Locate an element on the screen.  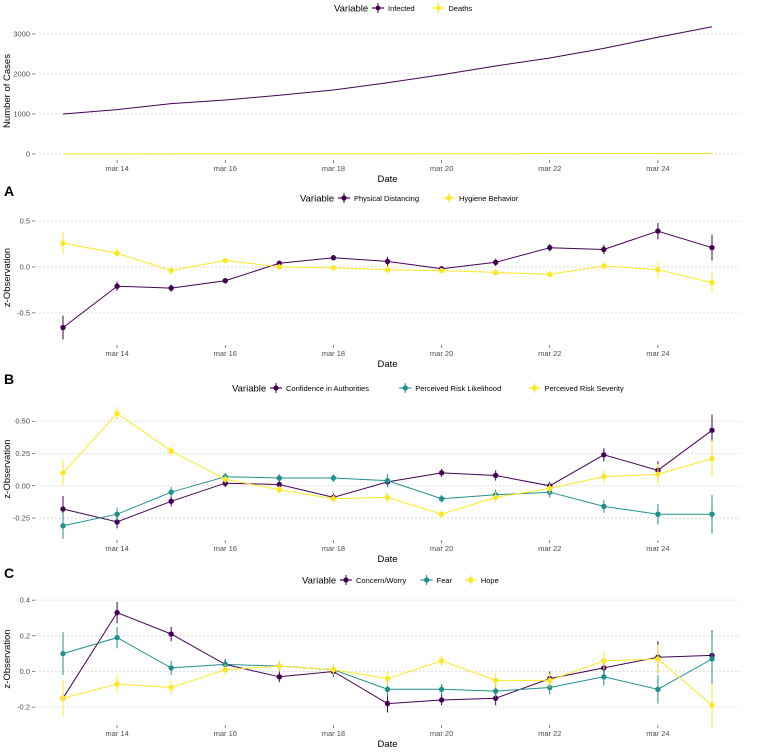
legend-label: Perceived Risk Severity is located at coordinates (584, 388).